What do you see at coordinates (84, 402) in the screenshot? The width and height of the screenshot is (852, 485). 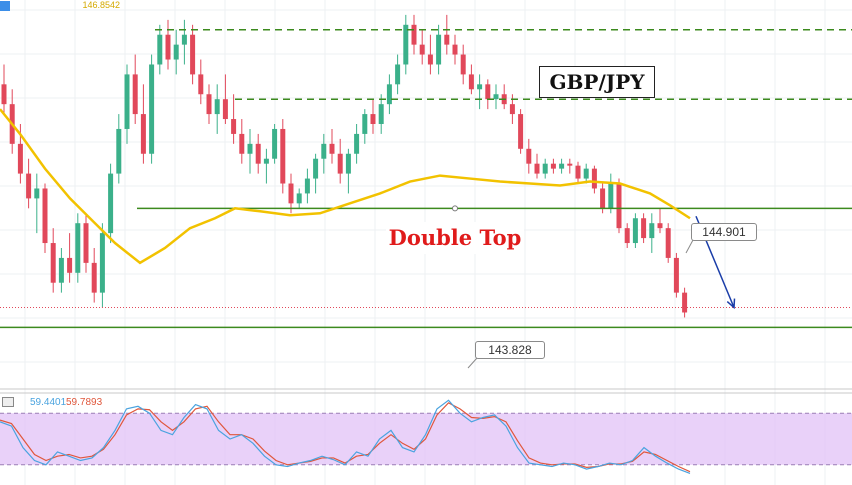 I see `stoch-d-label: 59.7893` at bounding box center [84, 402].